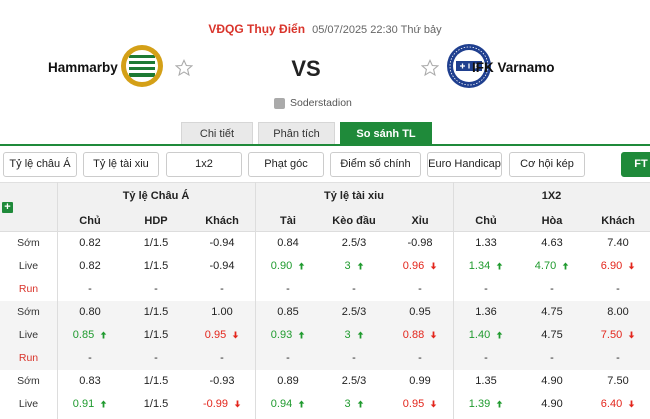  I want to click on tab-analysis: Phân tích, so click(296, 133).